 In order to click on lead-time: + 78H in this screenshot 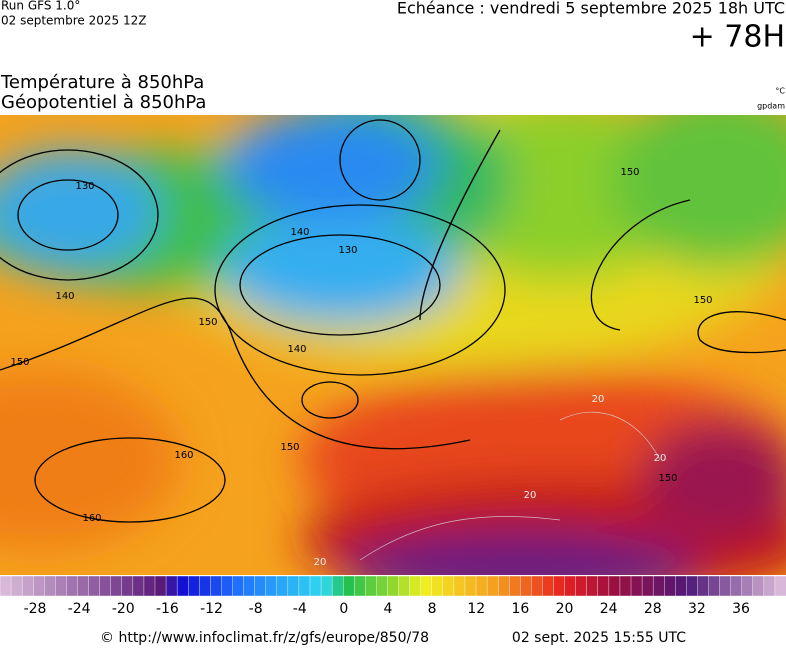, I will do `click(737, 37)`.